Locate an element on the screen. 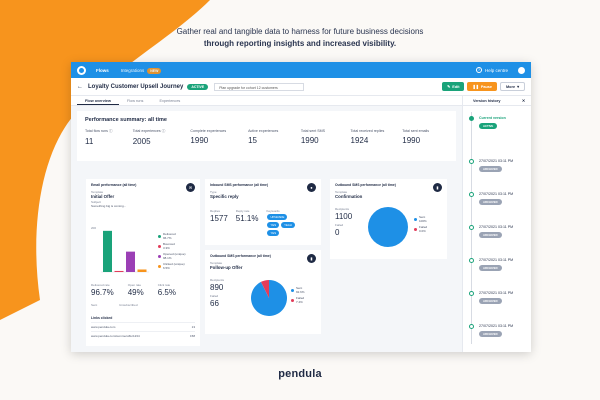 The width and height of the screenshot is (600, 400). card-title: Inbound SMS performance (all time) is located at coordinates (239, 185).